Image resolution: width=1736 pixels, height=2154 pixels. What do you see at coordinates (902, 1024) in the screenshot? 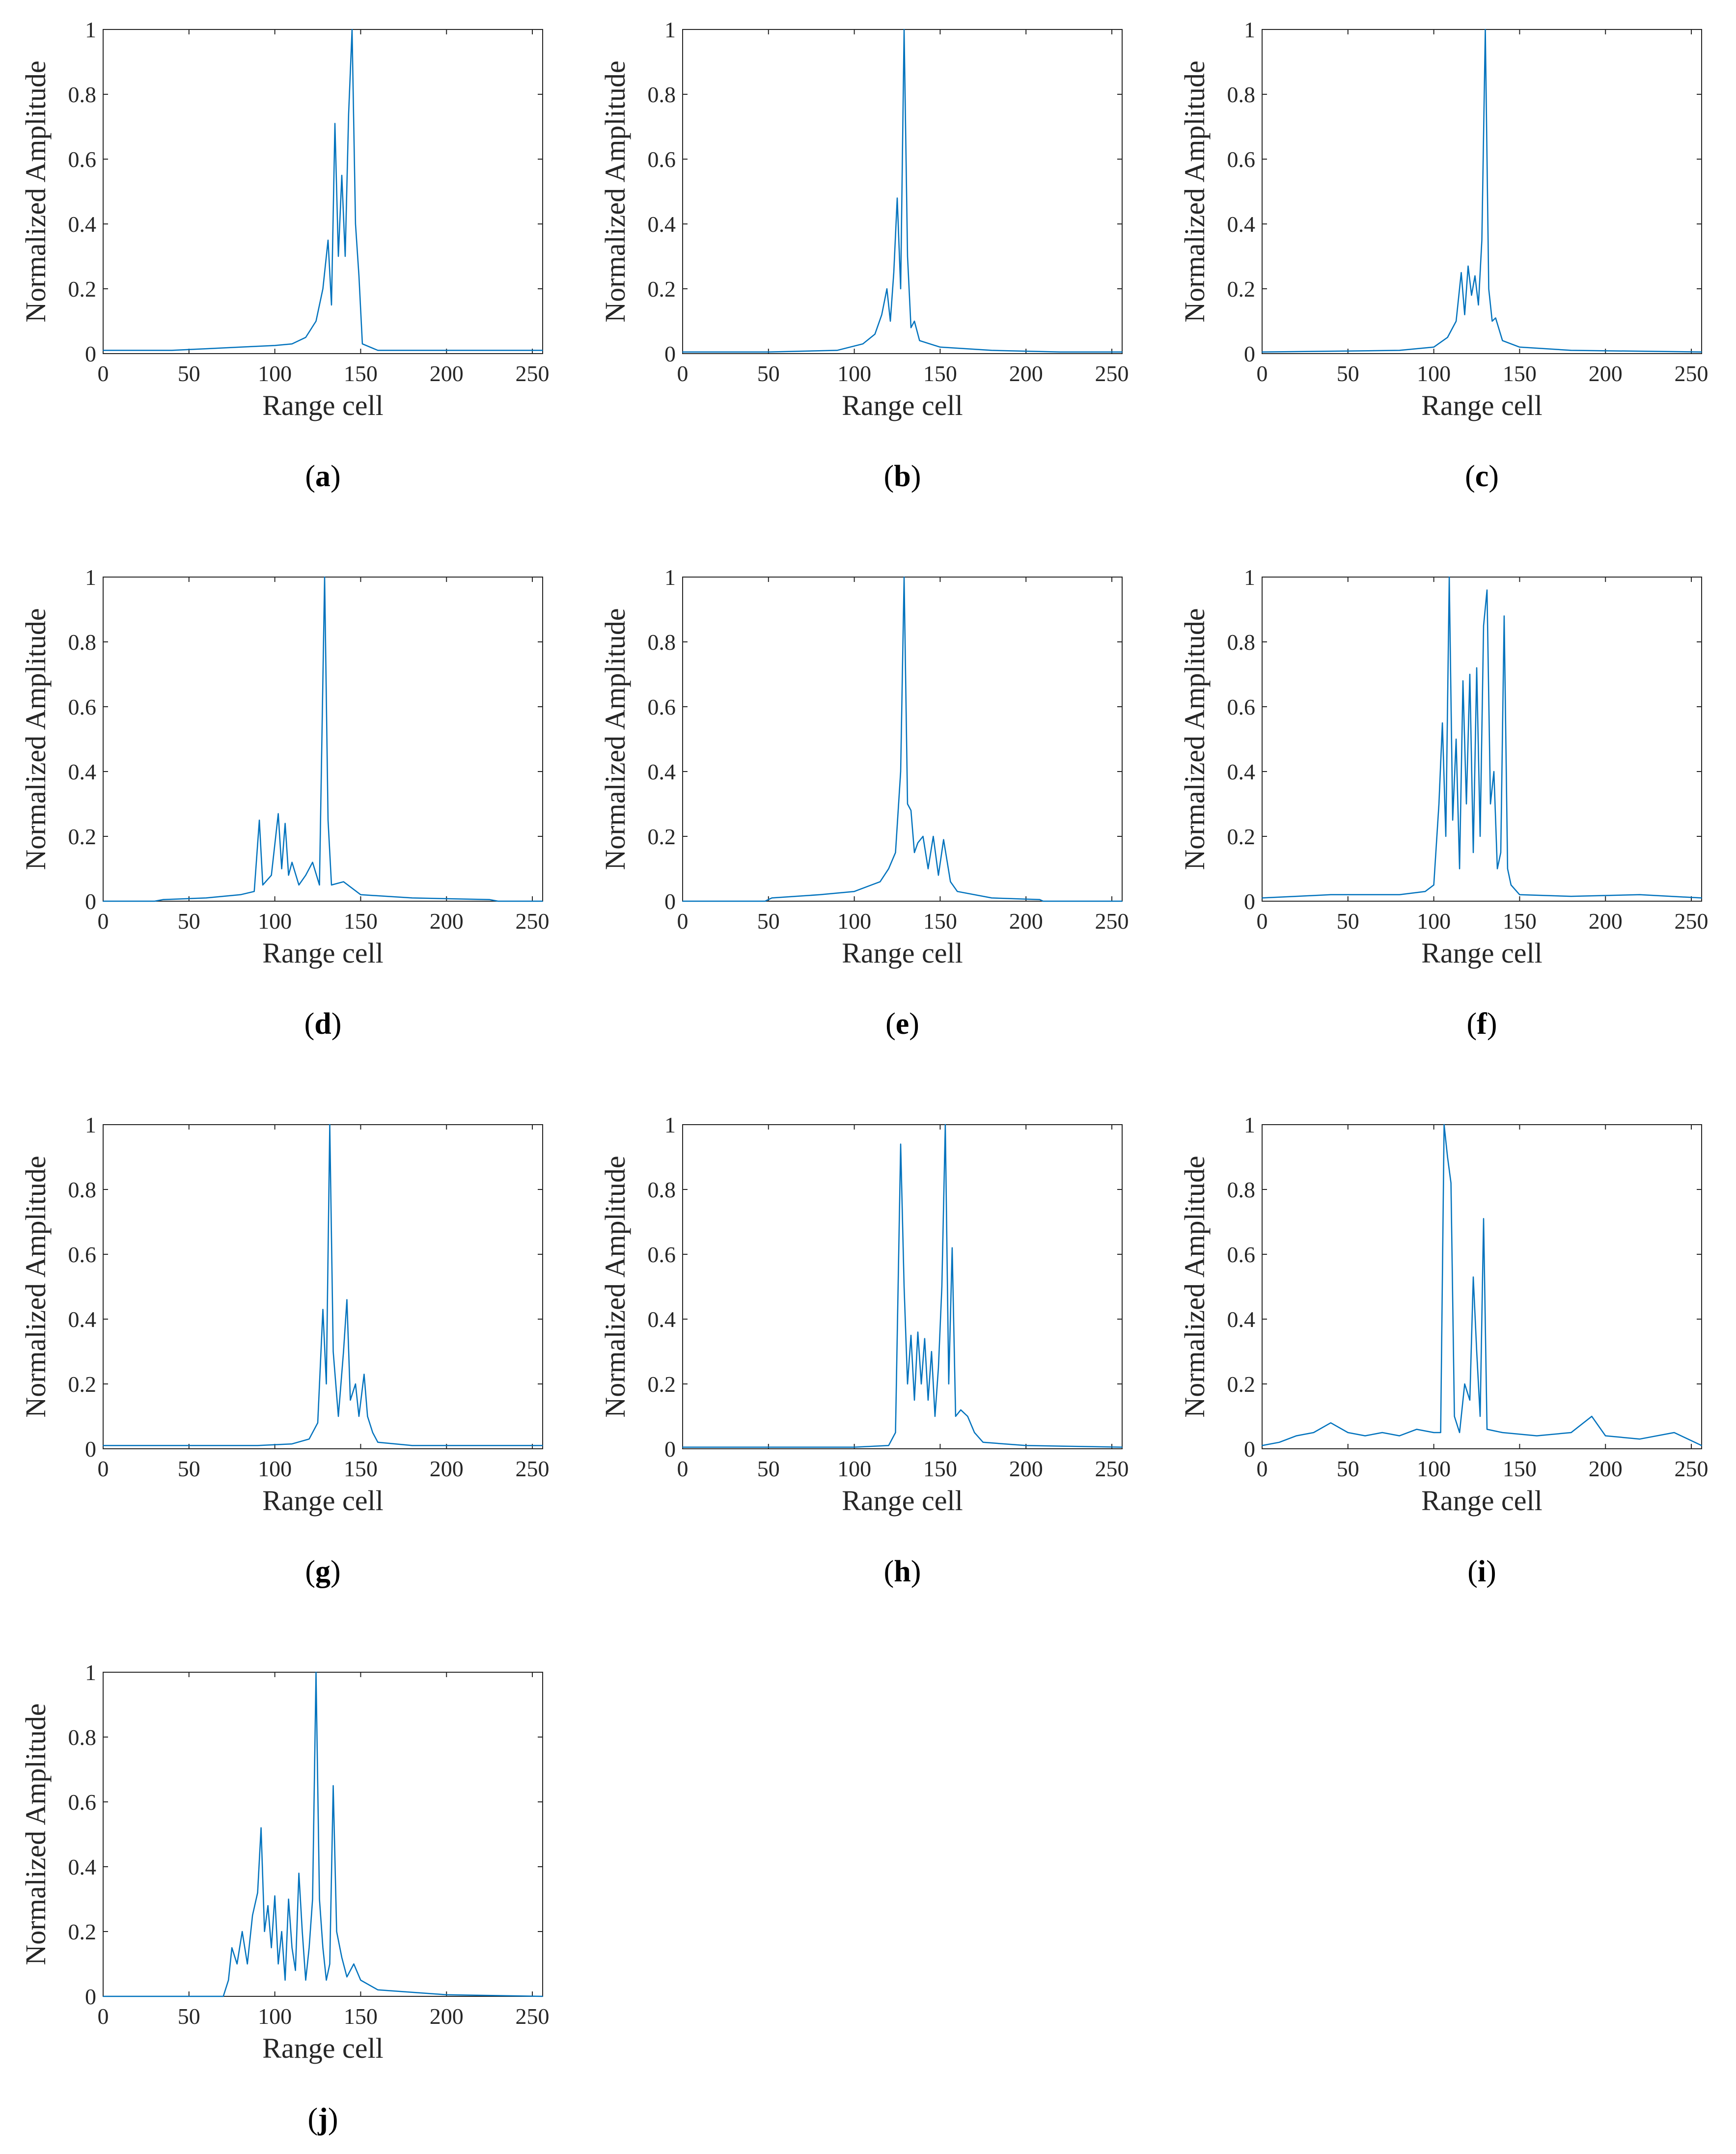
I see `panel-label: (e)` at bounding box center [902, 1024].